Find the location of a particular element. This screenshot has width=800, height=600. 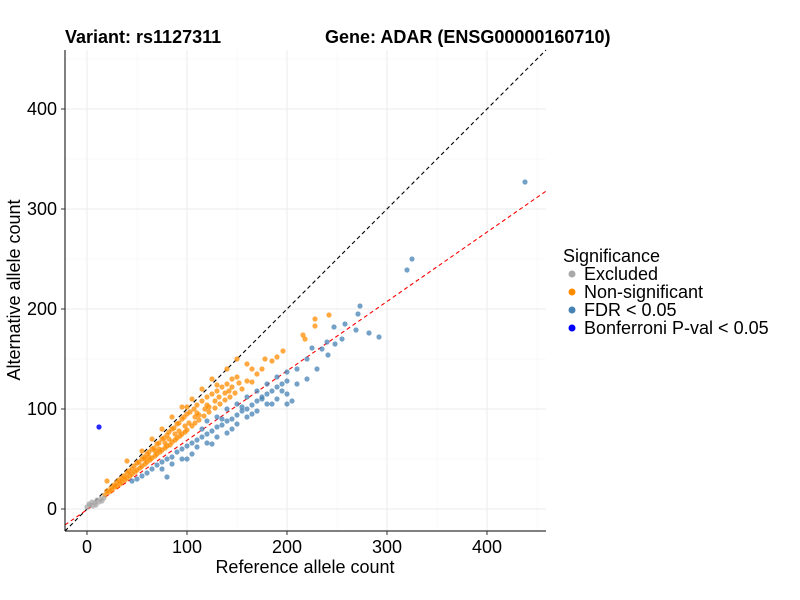

y-tick-label: 100 is located at coordinates (42, 409).